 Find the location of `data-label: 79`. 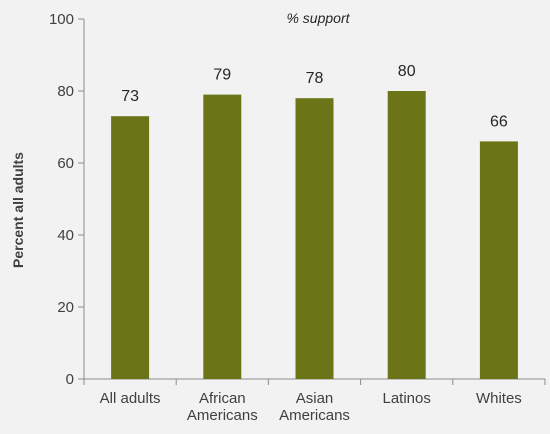

data-label: 79 is located at coordinates (222, 75).